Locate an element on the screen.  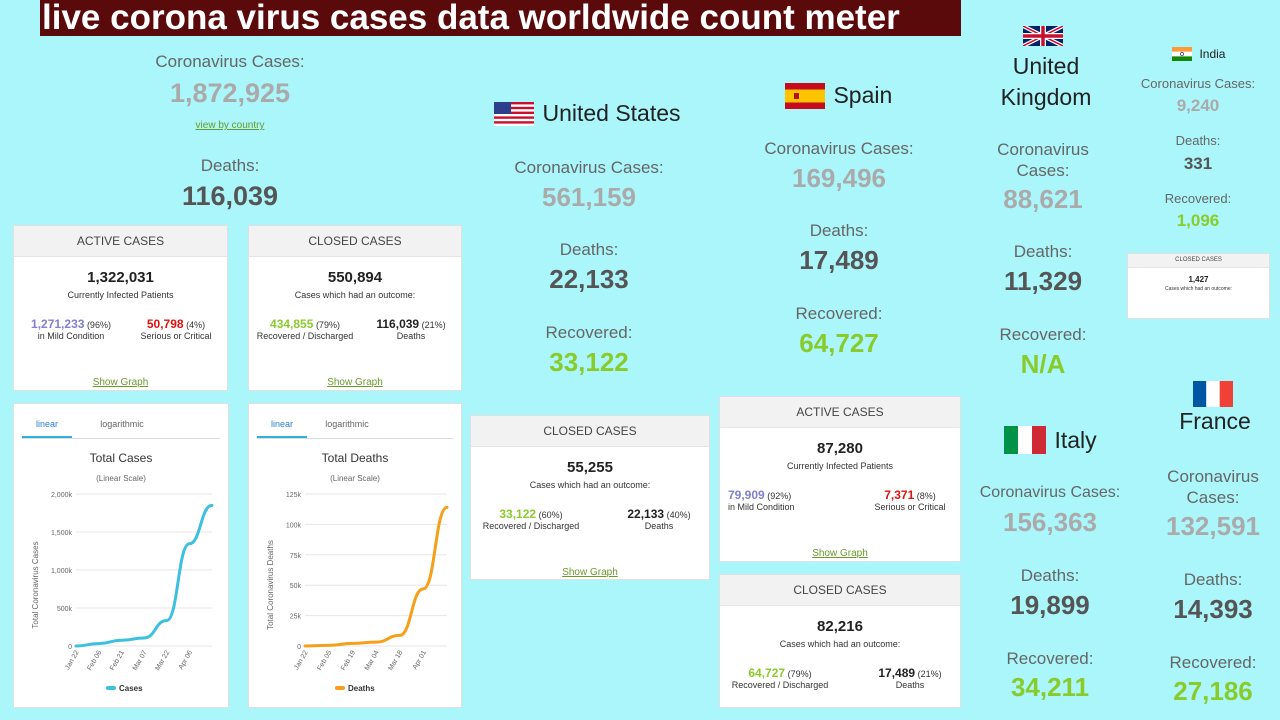
deaths-value: 116,039 is located at coordinates (398, 324).